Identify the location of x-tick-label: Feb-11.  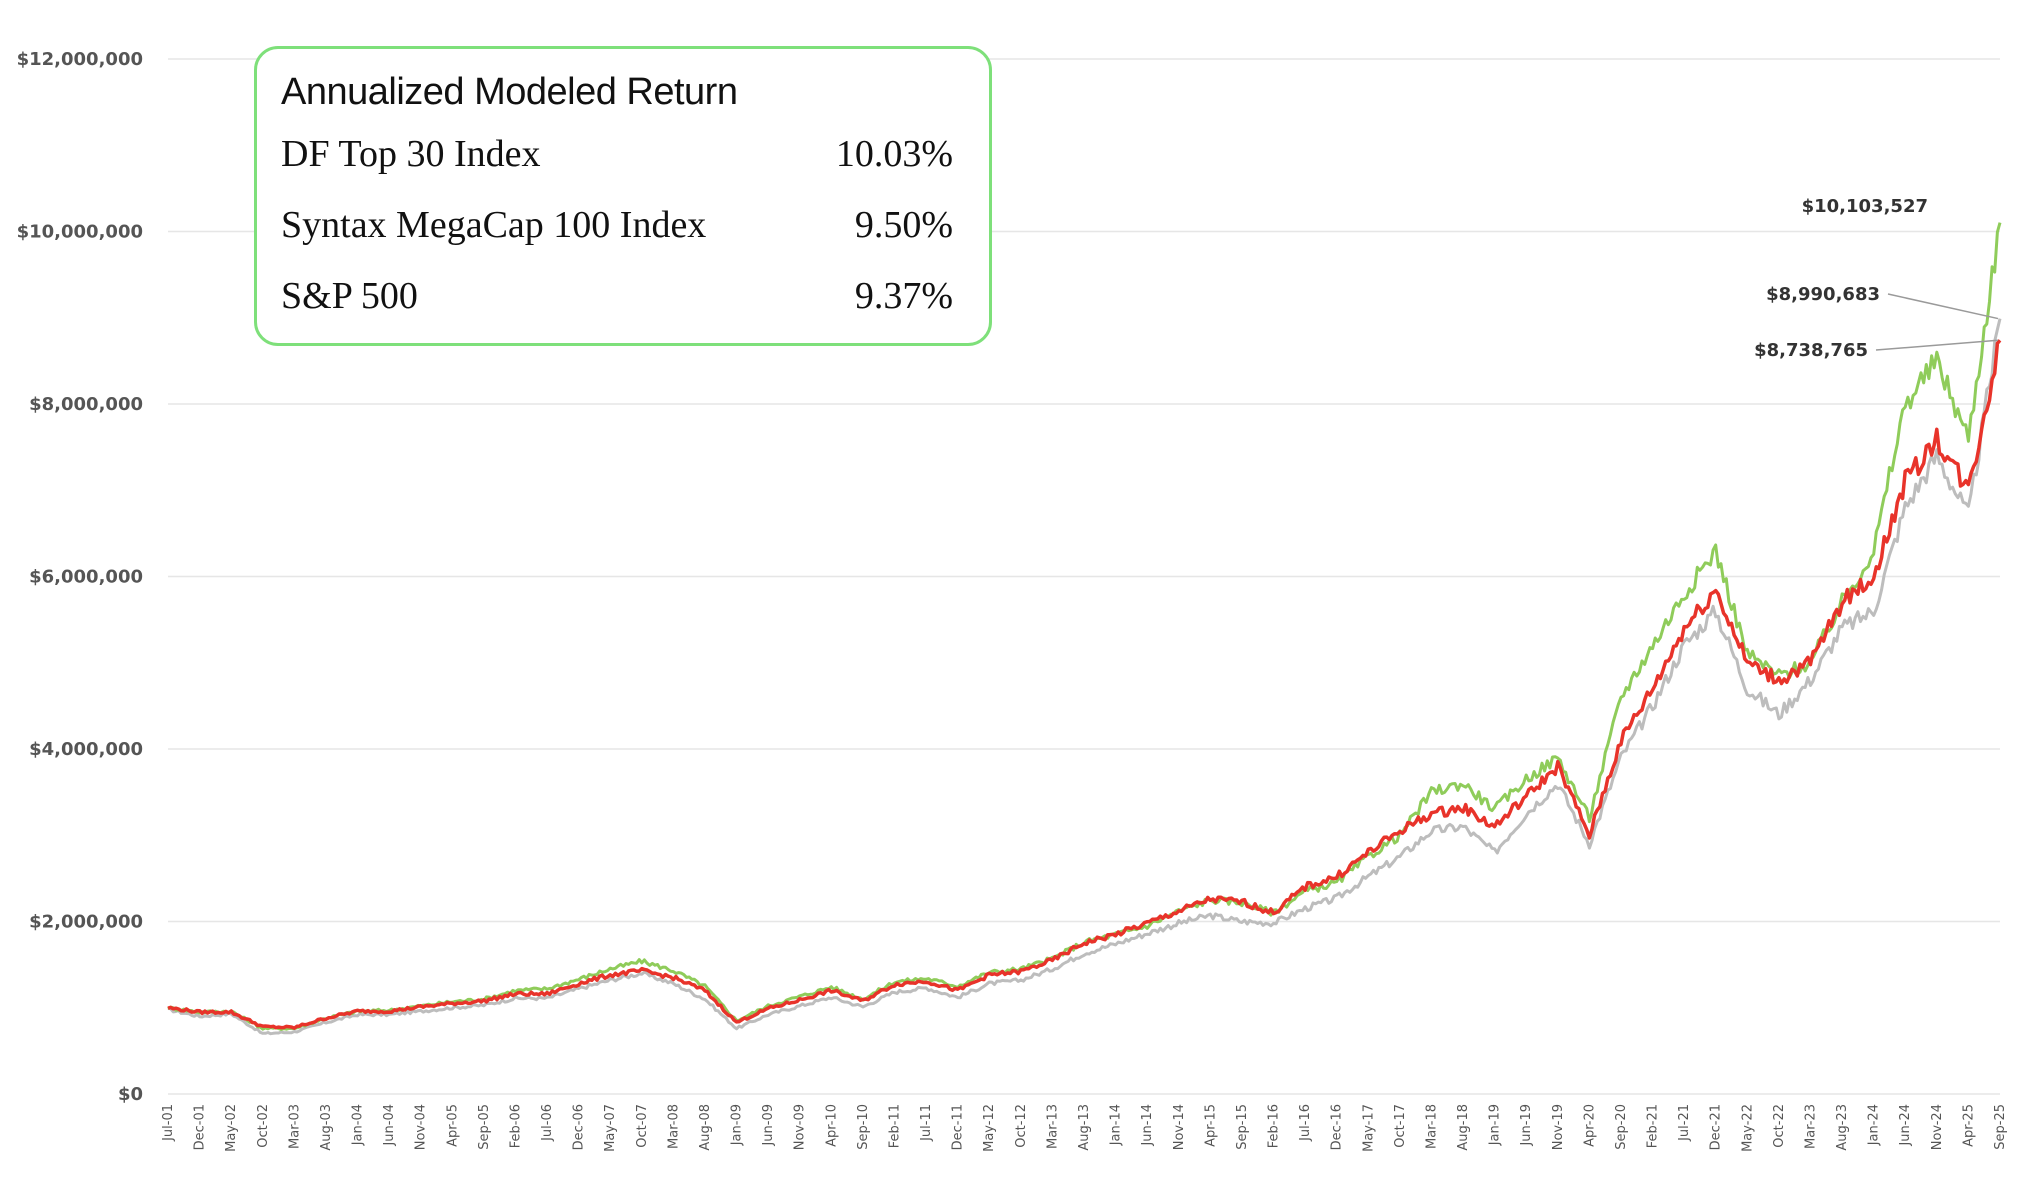
(894, 1126).